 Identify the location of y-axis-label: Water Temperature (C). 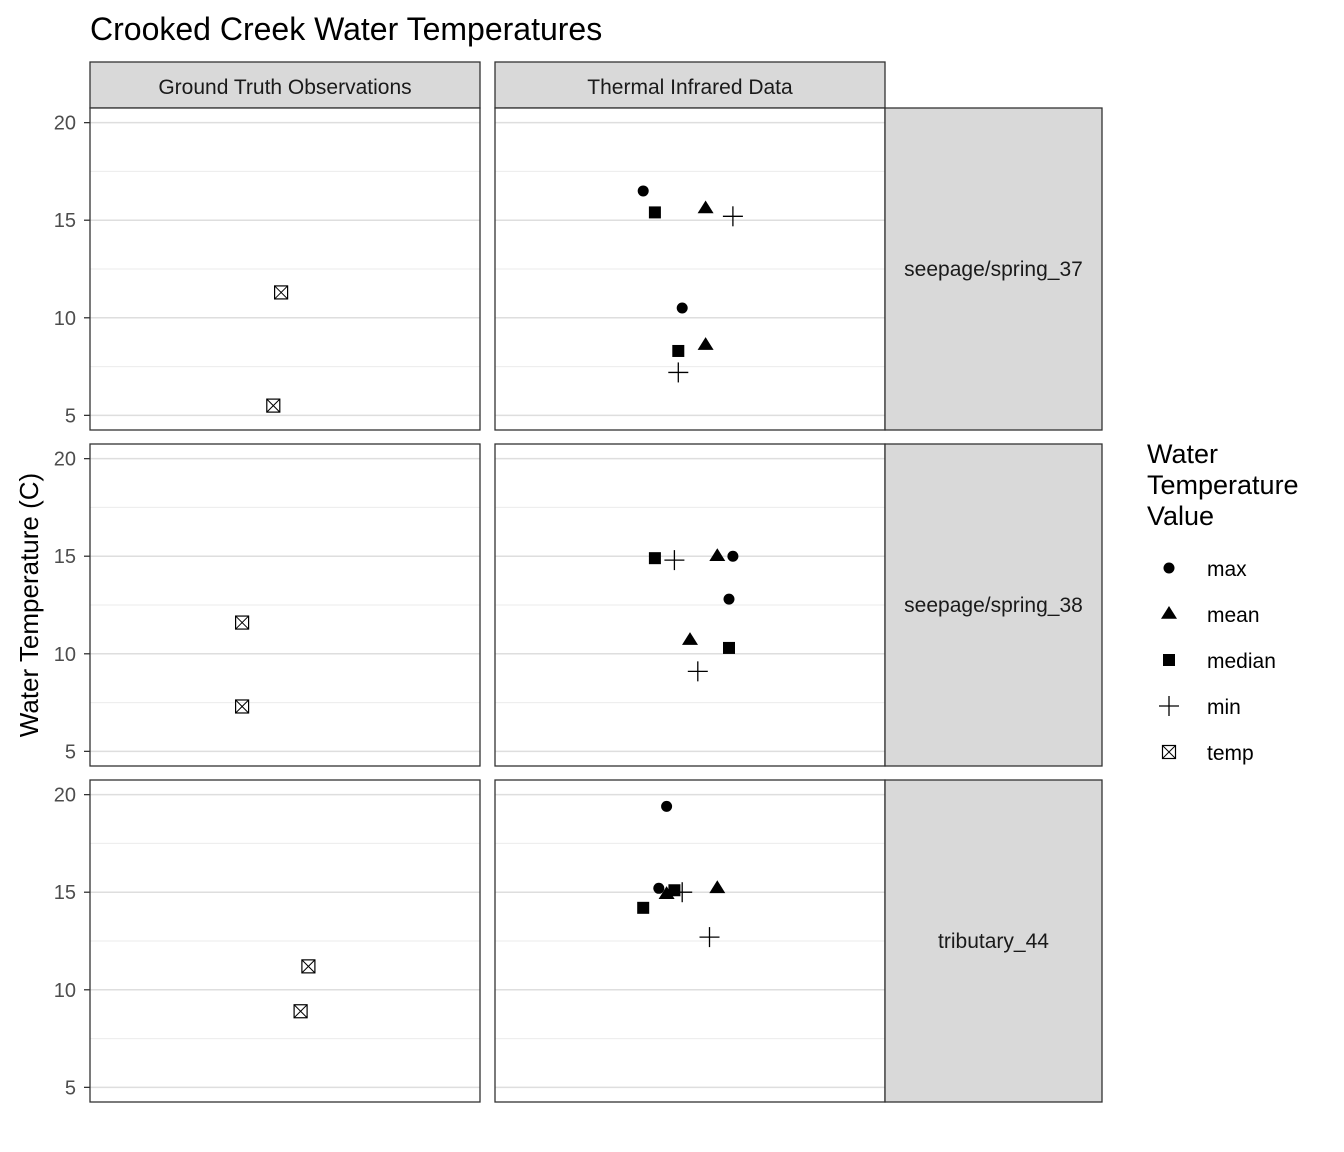
(29, 605).